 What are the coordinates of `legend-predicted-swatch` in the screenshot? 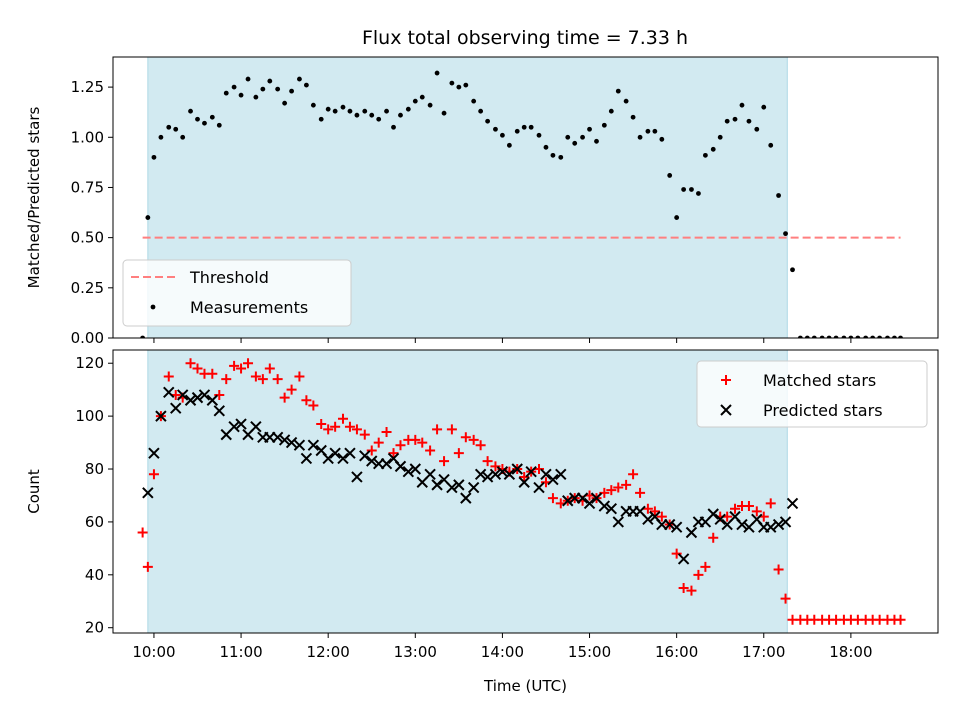 It's located at (726, 410).